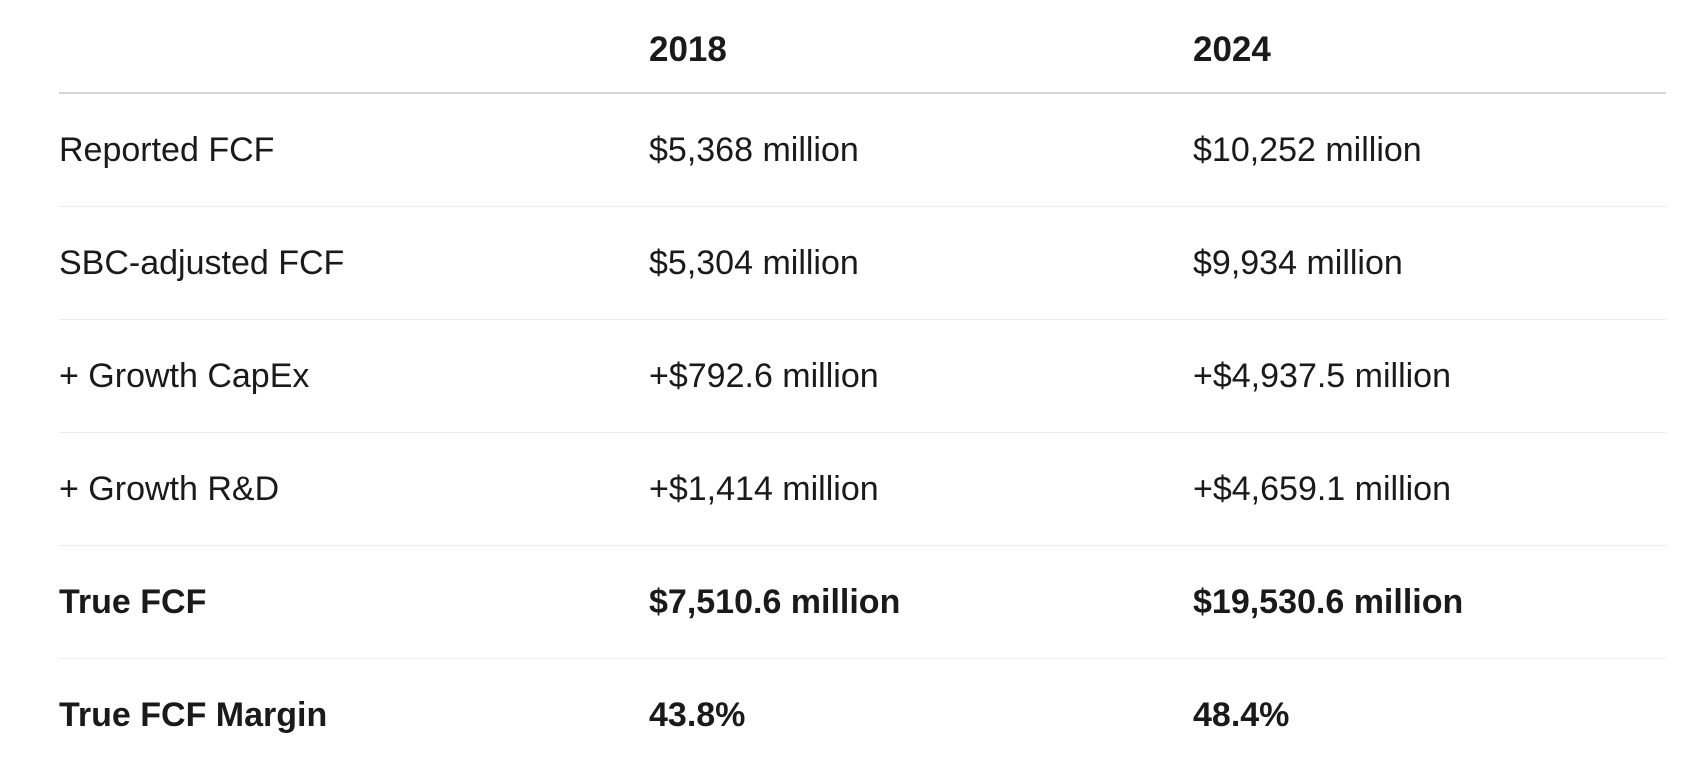 The width and height of the screenshot is (1698, 776). What do you see at coordinates (921, 150) in the screenshot?
I see `cell-2018: $5,368 million` at bounding box center [921, 150].